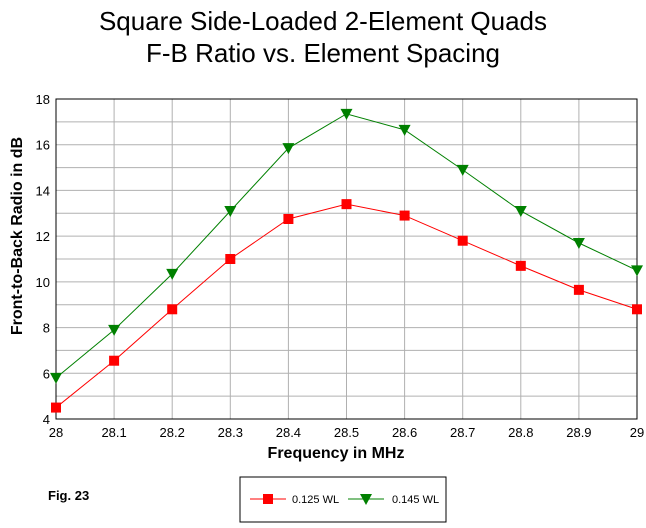 The width and height of the screenshot is (646, 528). I want to click on x-tick-label: 28.6, so click(404, 432).